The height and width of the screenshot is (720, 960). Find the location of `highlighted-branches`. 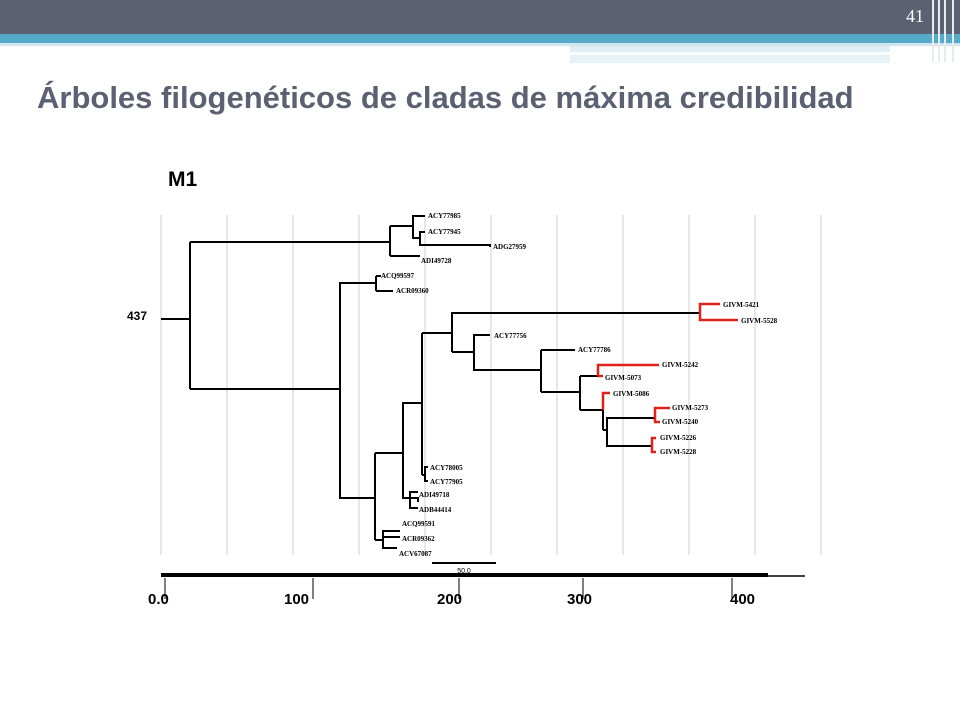

highlighted-branches is located at coordinates (667, 378).